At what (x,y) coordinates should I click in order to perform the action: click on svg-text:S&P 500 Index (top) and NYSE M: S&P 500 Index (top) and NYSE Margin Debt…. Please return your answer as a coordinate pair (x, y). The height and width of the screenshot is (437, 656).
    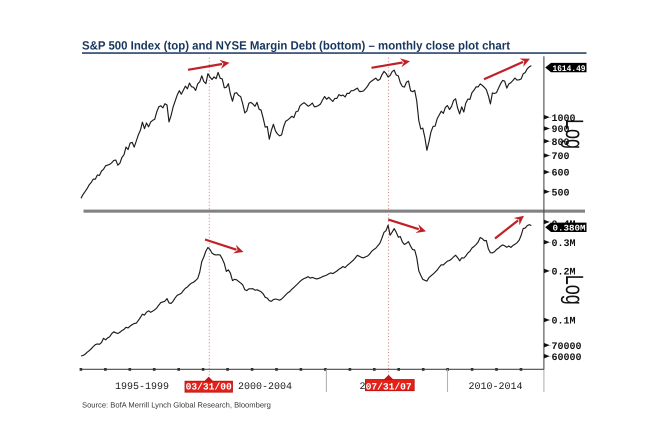
    Looking at the image, I should click on (296, 46).